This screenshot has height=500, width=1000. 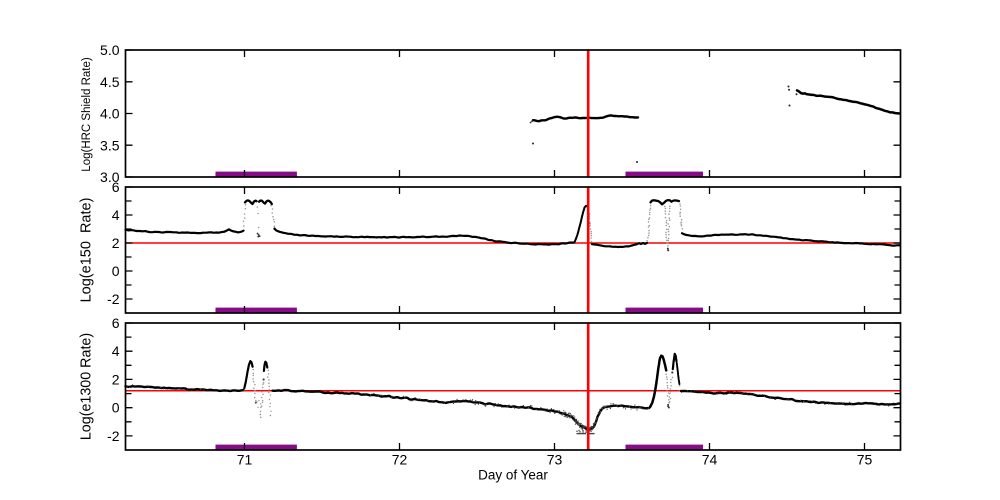 I want to click on svg-text: Log(e1300 Rate), so click(x=87, y=386).